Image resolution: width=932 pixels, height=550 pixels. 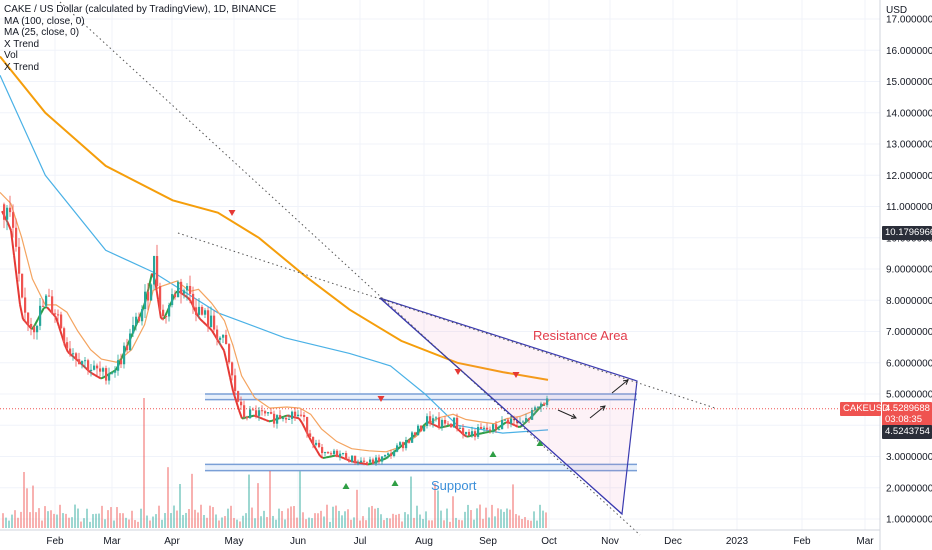 I want to click on x-tick-label: Nov, so click(x=610, y=541).